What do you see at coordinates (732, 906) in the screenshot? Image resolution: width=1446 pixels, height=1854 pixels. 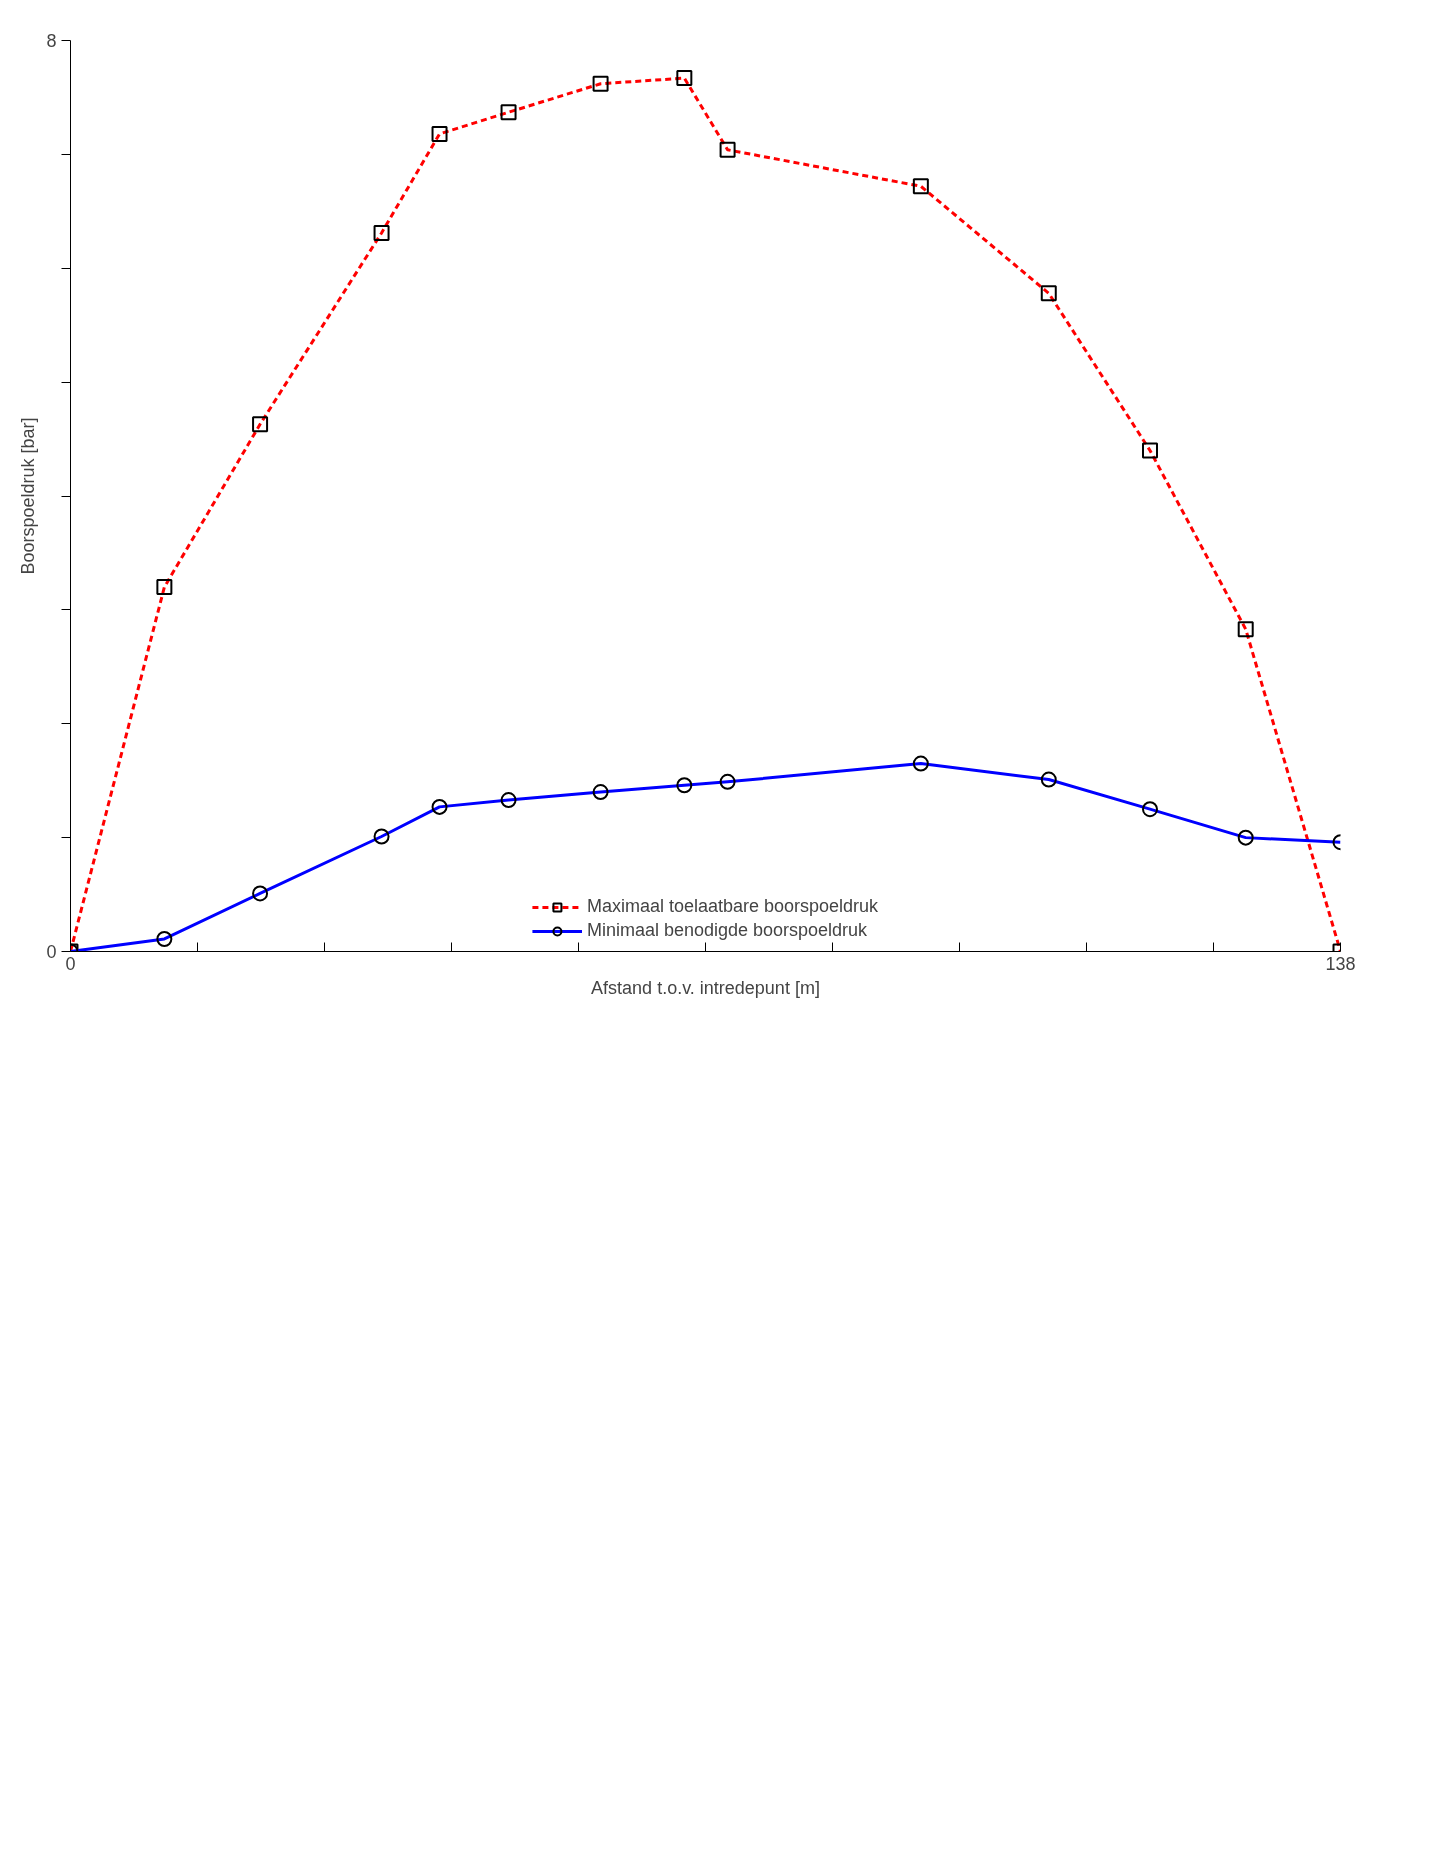 I see `legend-label: Maximaal toelaatbare boorspoeldruk` at bounding box center [732, 906].